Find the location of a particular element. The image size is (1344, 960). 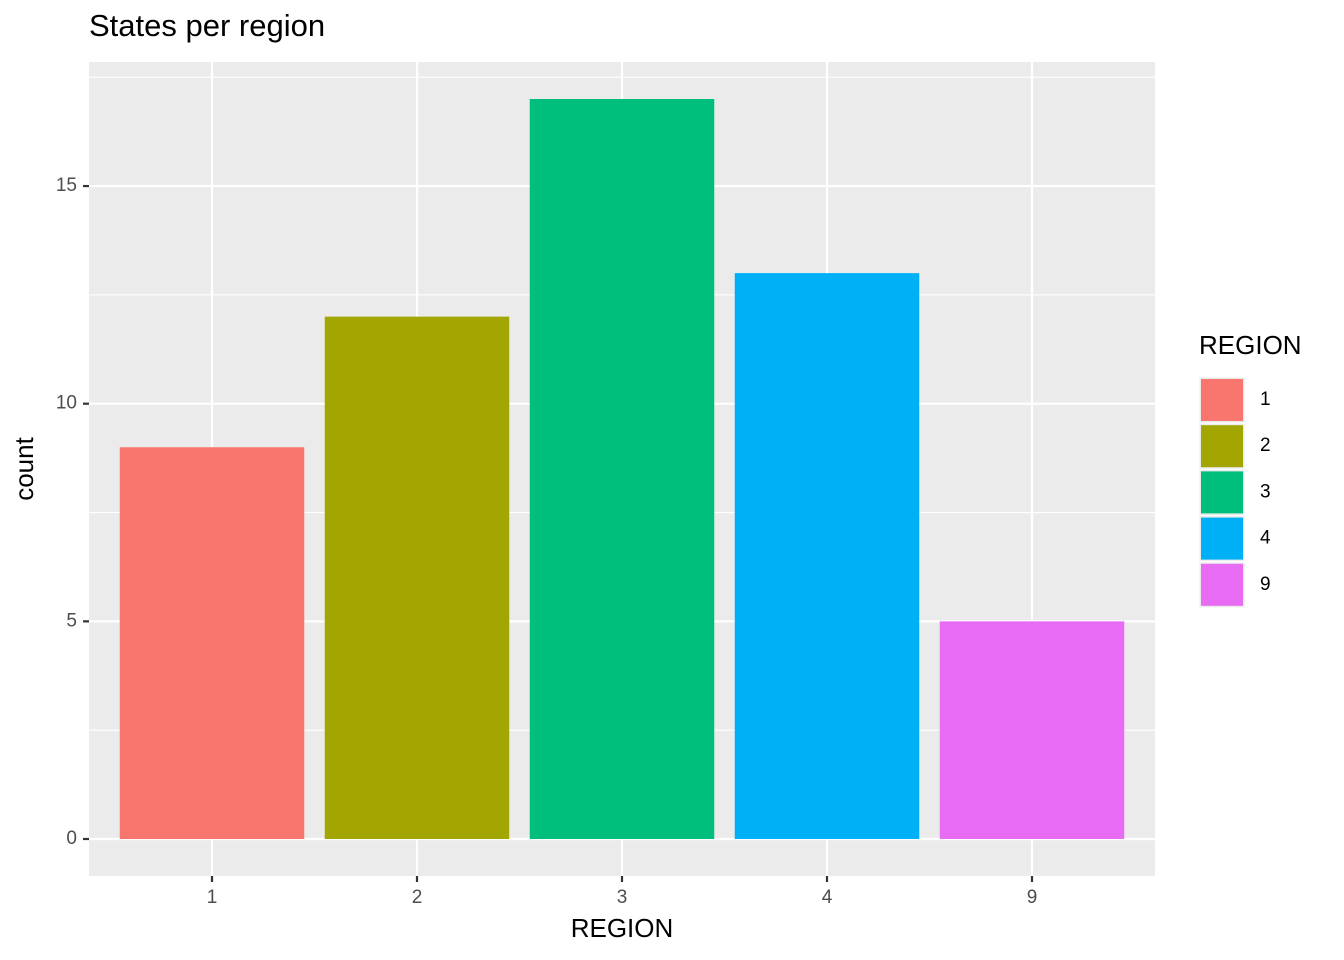

x-tick-label: 3 is located at coordinates (622, 897).